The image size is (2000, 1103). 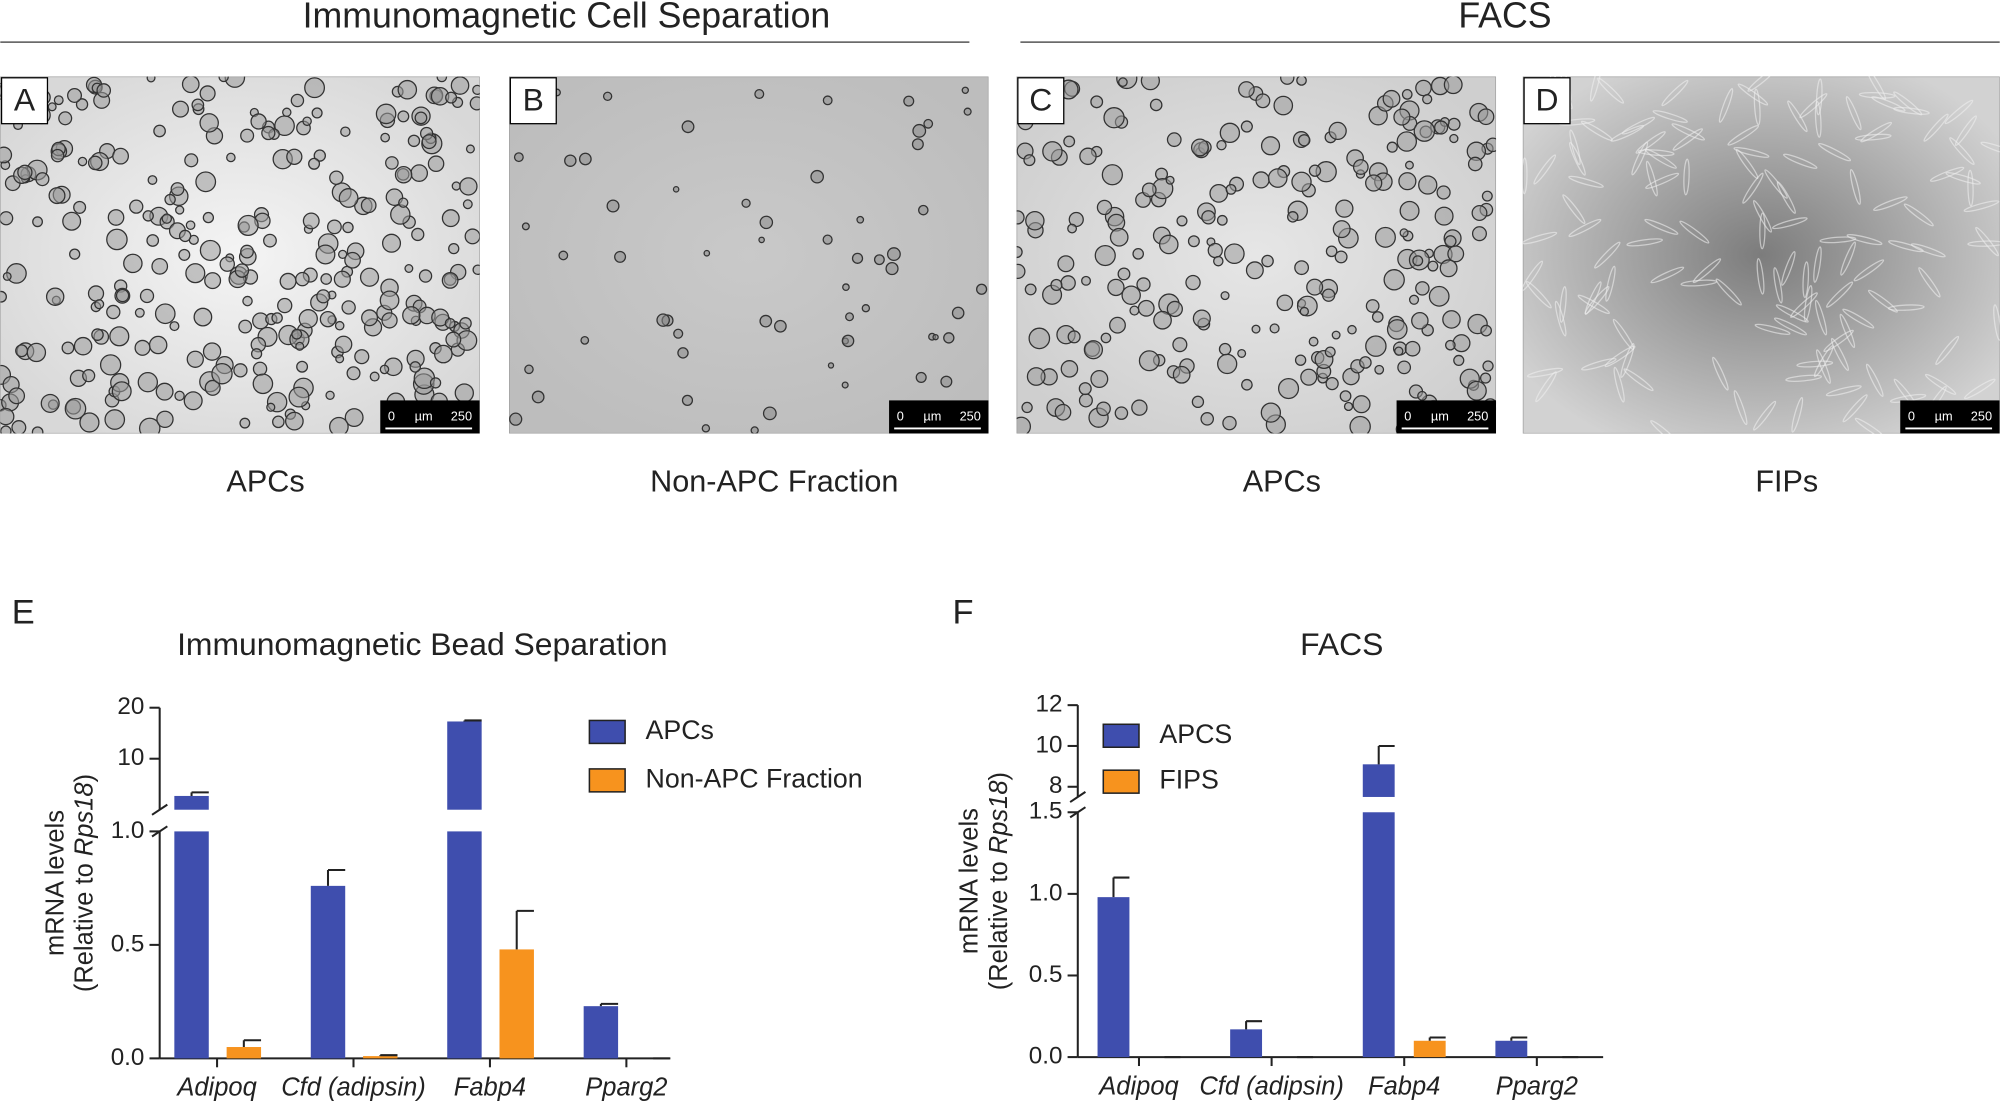 I want to click on error-bar, so click(x=1254, y=1025).